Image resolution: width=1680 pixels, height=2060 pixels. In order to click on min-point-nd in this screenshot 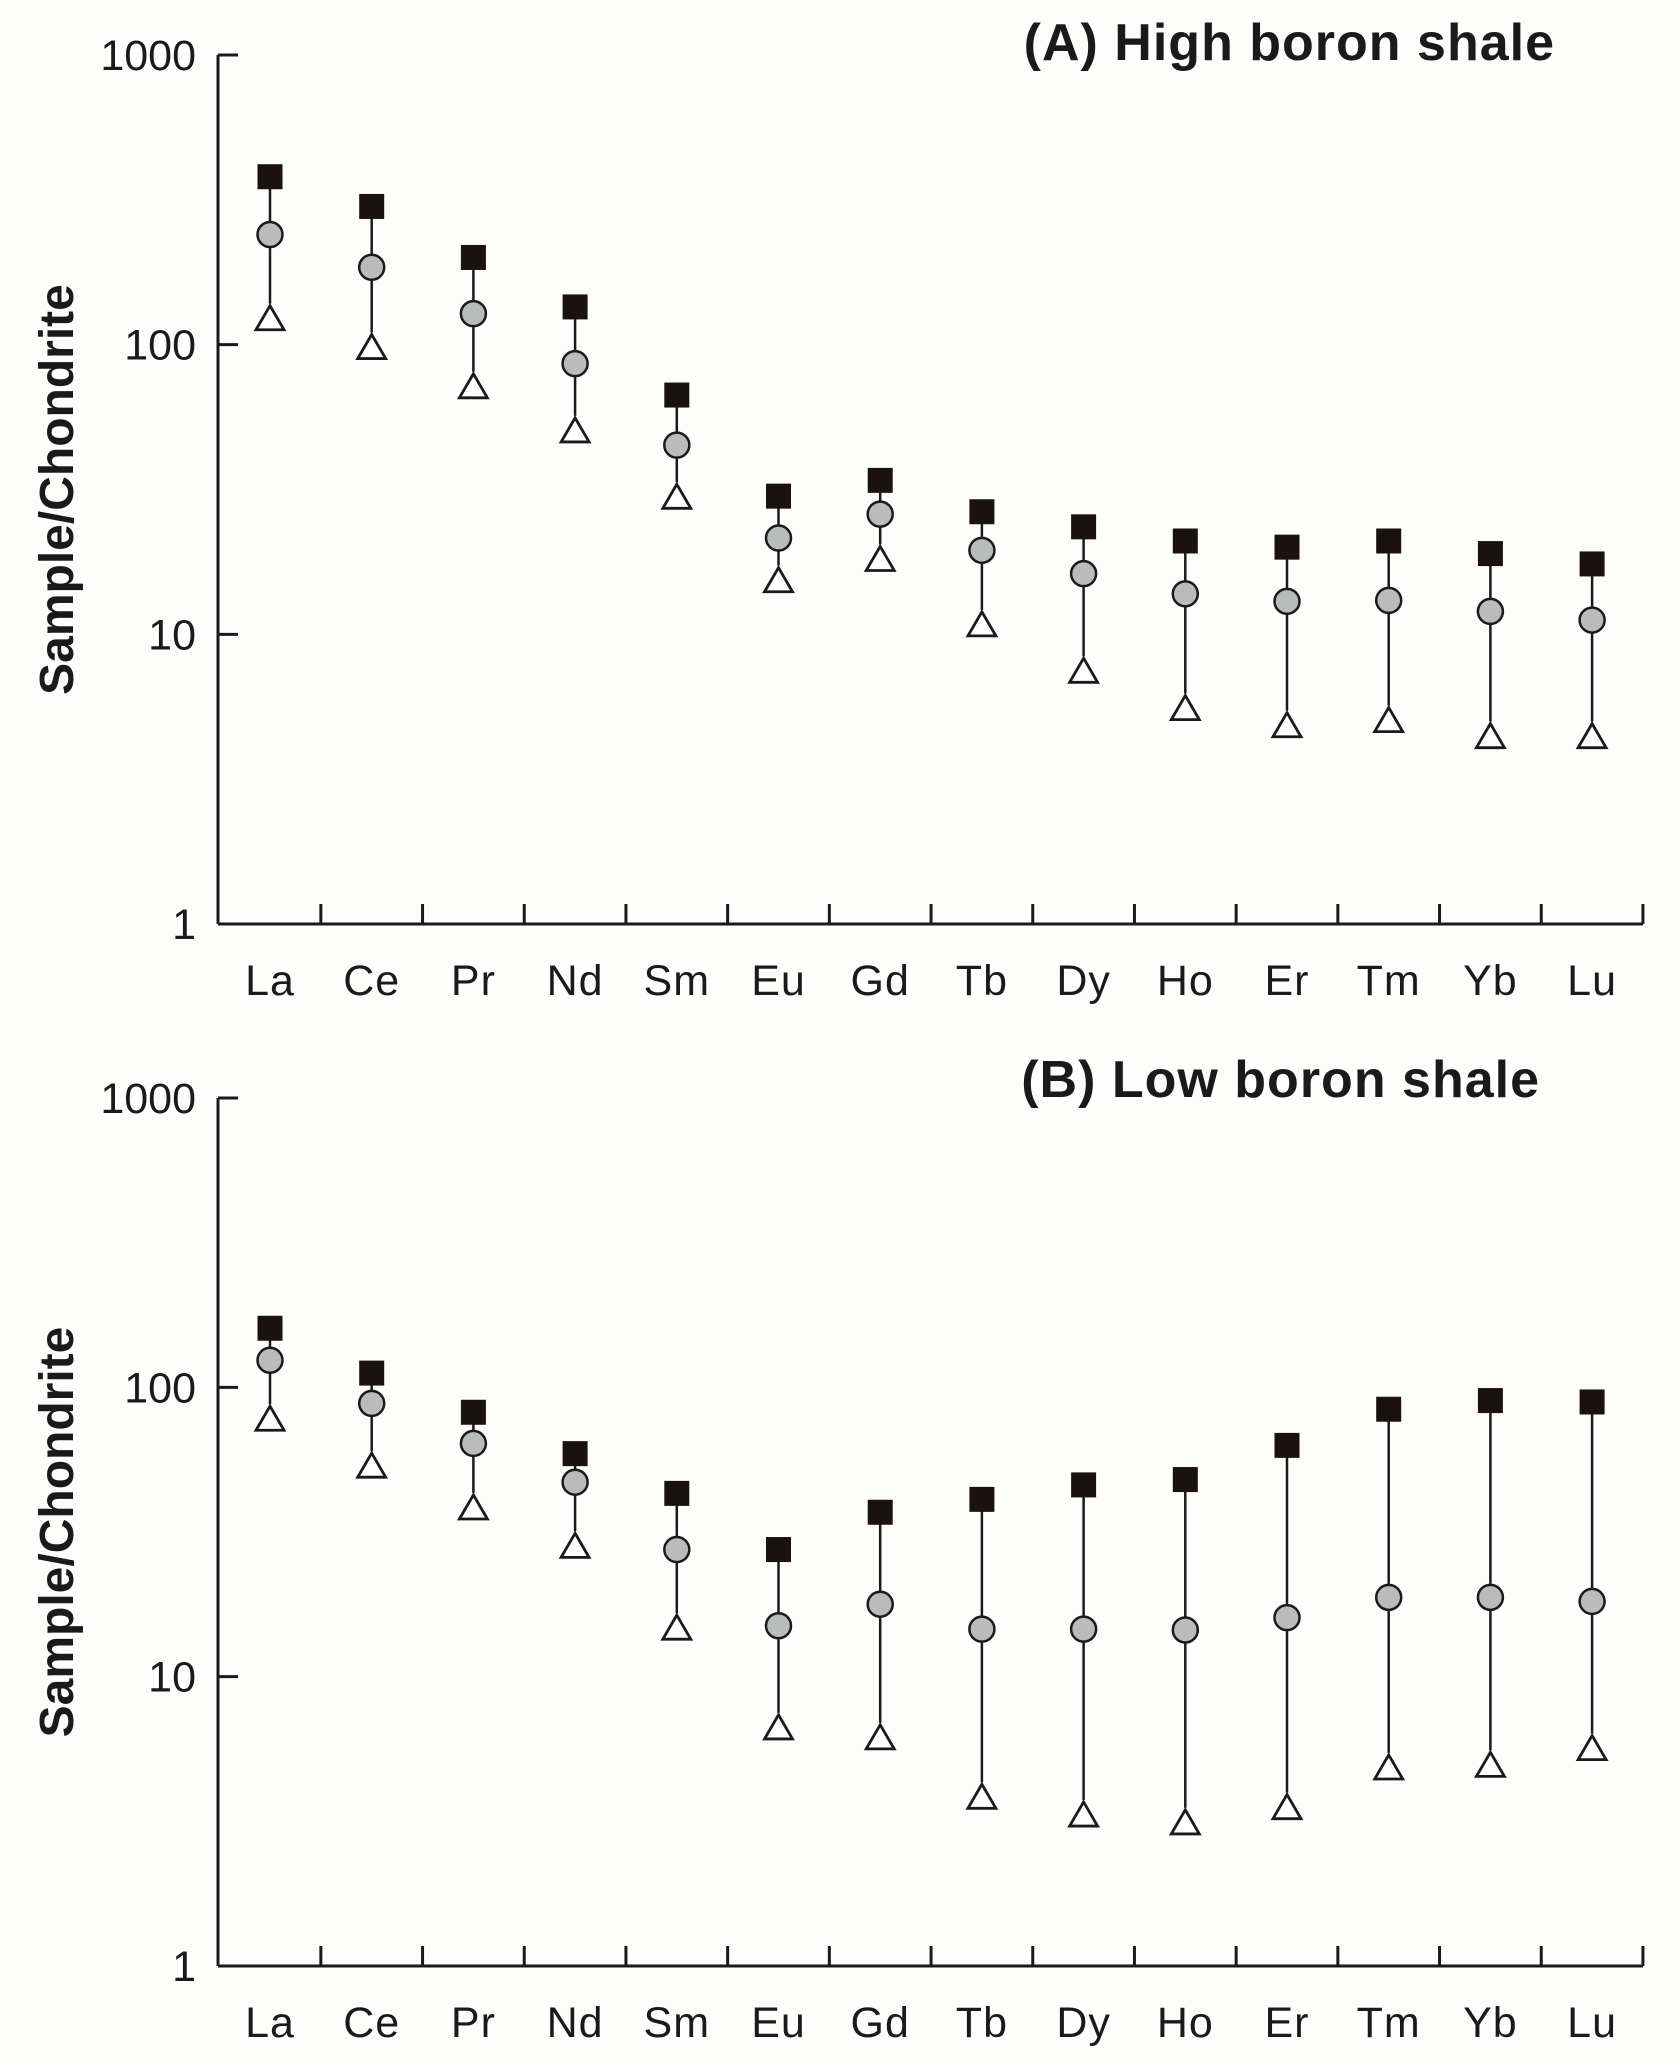, I will do `click(575, 1544)`.